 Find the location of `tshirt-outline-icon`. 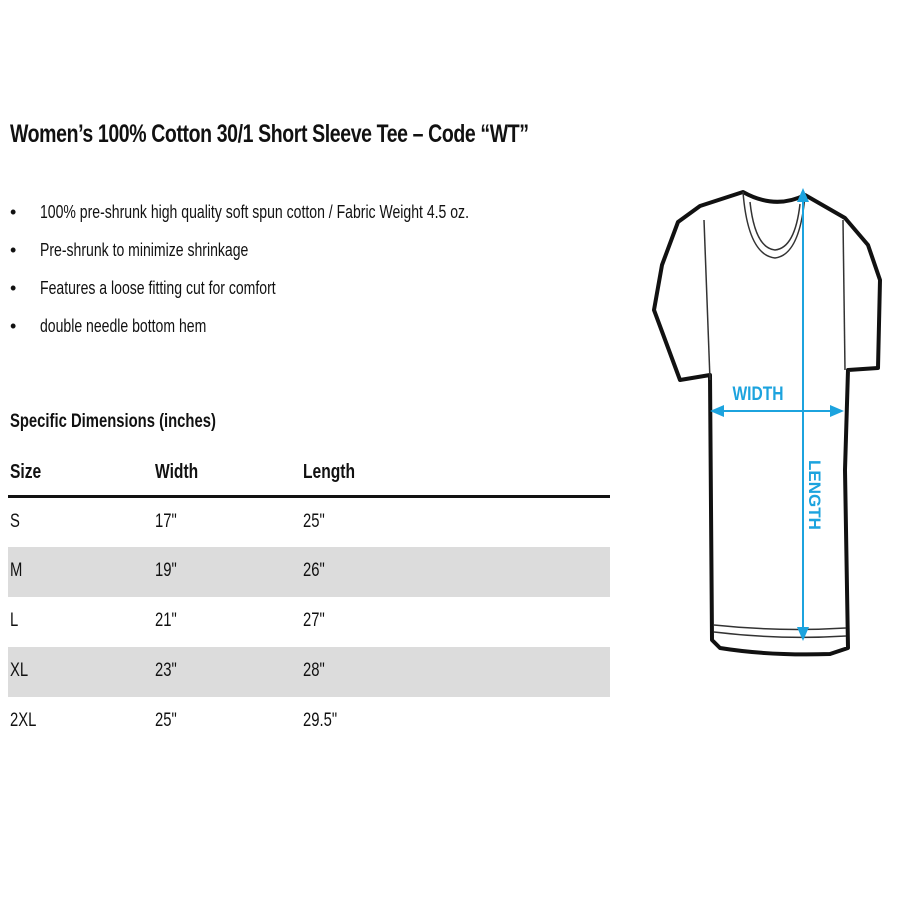

tshirt-outline-icon is located at coordinates (767, 423).